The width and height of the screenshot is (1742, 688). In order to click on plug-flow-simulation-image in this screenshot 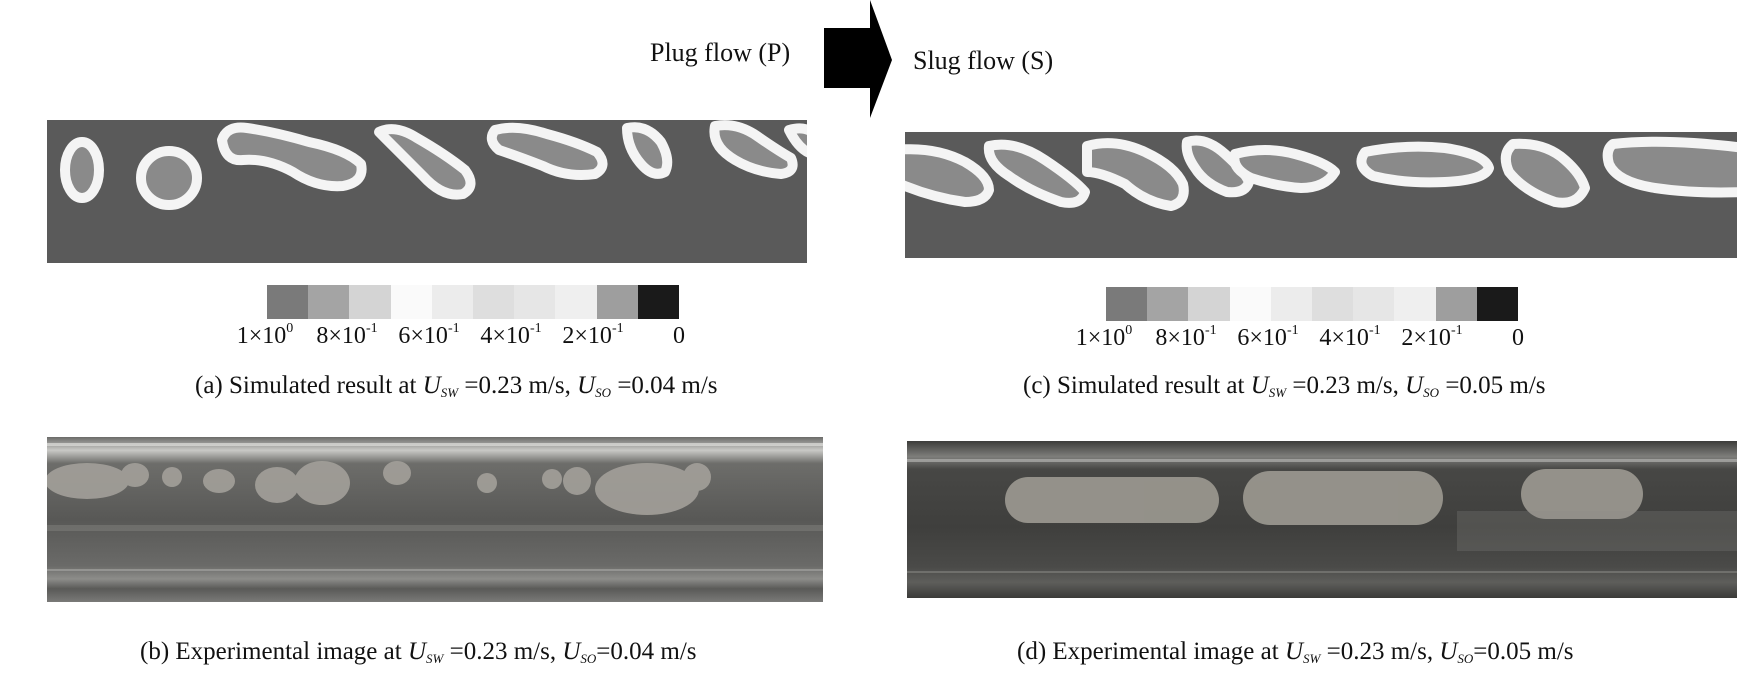, I will do `click(427, 191)`.